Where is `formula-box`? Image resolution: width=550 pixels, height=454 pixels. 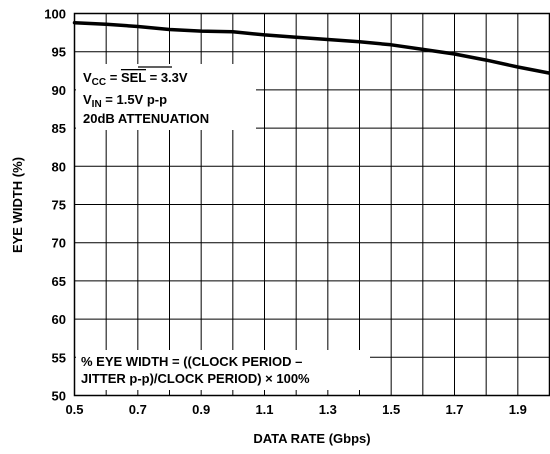
formula-box is located at coordinates (223, 370).